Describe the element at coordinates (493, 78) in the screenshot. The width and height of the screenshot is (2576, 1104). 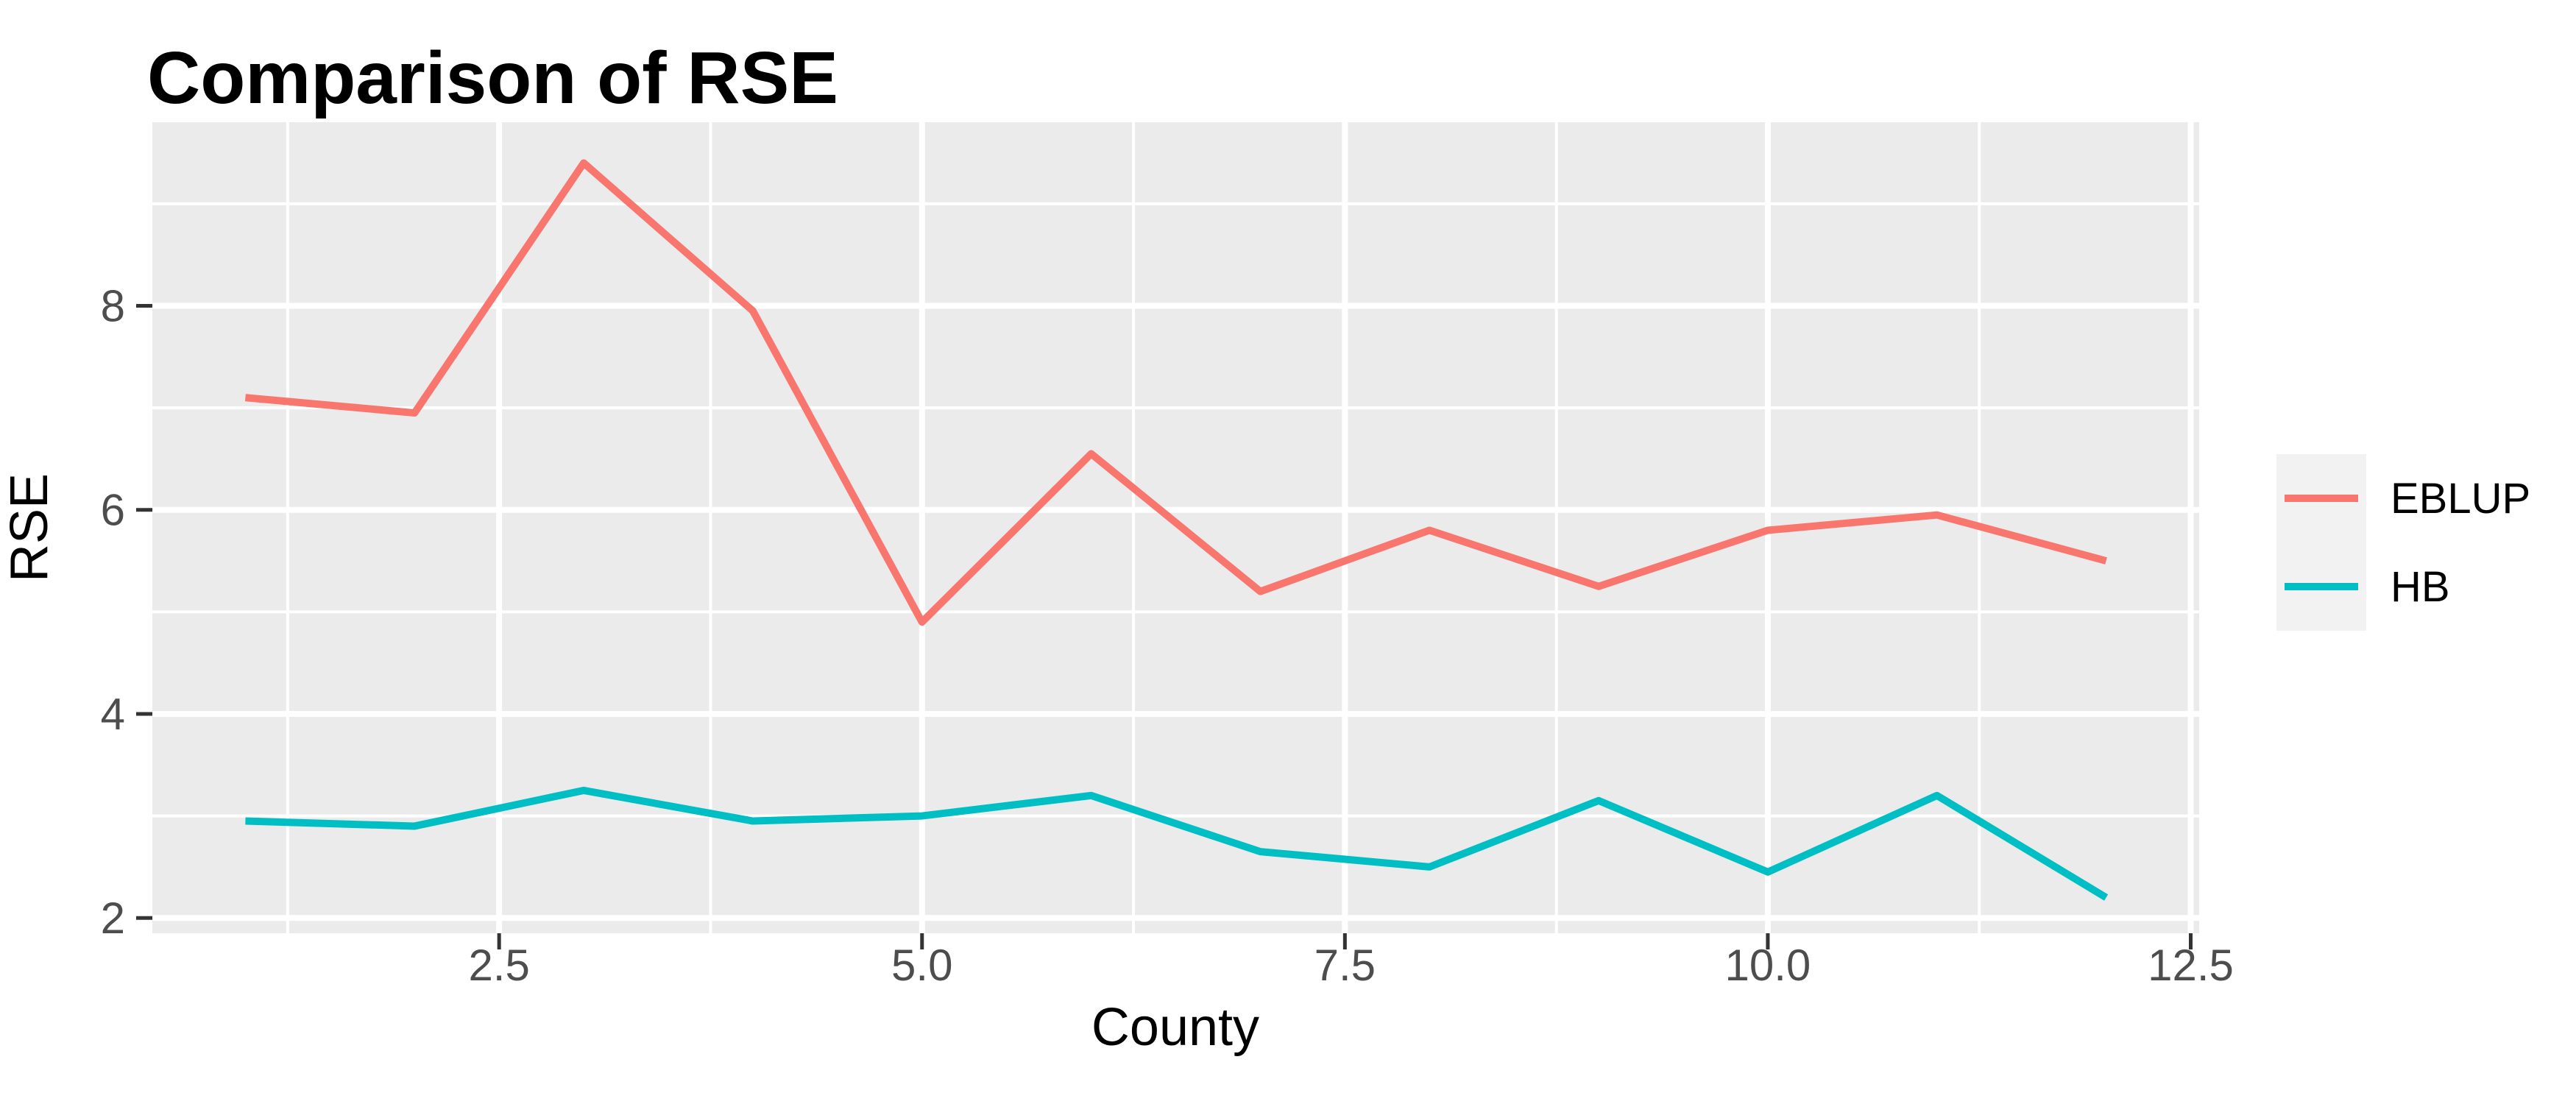
I see `chart-title: Comparison of RSE` at that location.